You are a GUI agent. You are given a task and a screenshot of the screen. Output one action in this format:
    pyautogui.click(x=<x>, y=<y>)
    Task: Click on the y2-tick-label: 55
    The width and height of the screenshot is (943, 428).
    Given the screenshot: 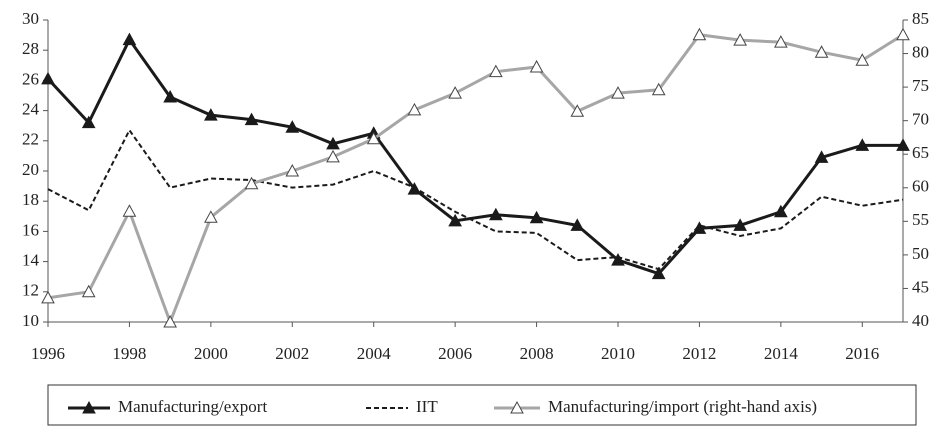 What is the action you would take?
    pyautogui.click(x=920, y=219)
    